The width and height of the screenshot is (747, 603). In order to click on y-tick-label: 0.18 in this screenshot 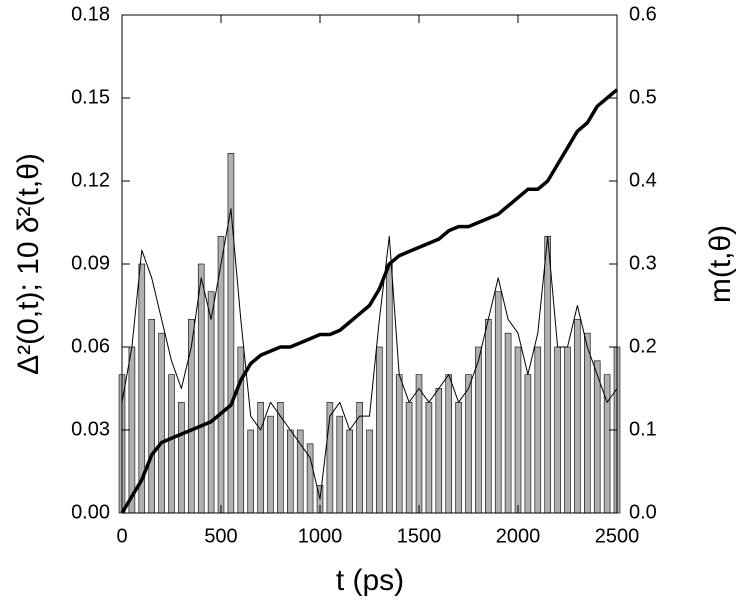, I will do `click(90, 14)`.